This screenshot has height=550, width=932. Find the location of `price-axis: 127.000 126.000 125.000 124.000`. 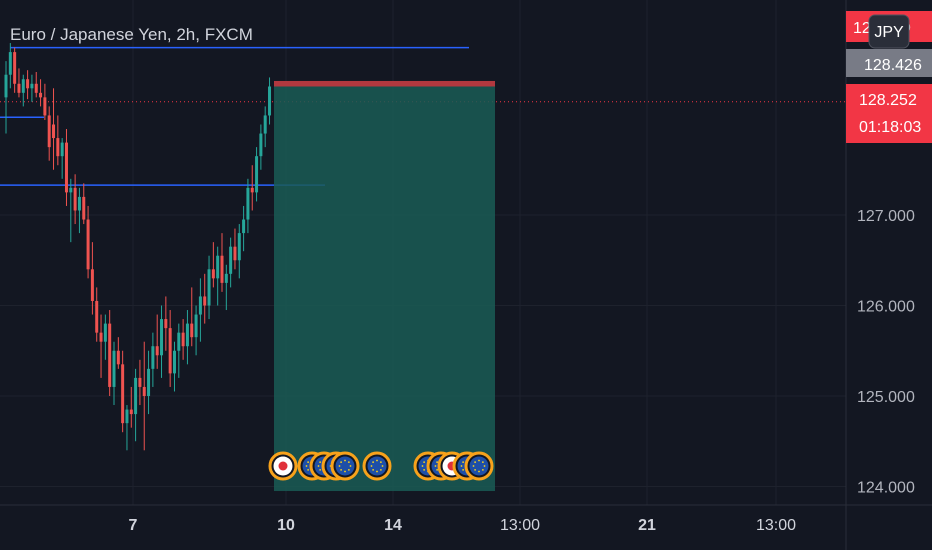

price-axis: 127.000 126.000 125.000 124.000 is located at coordinates (886, 352).